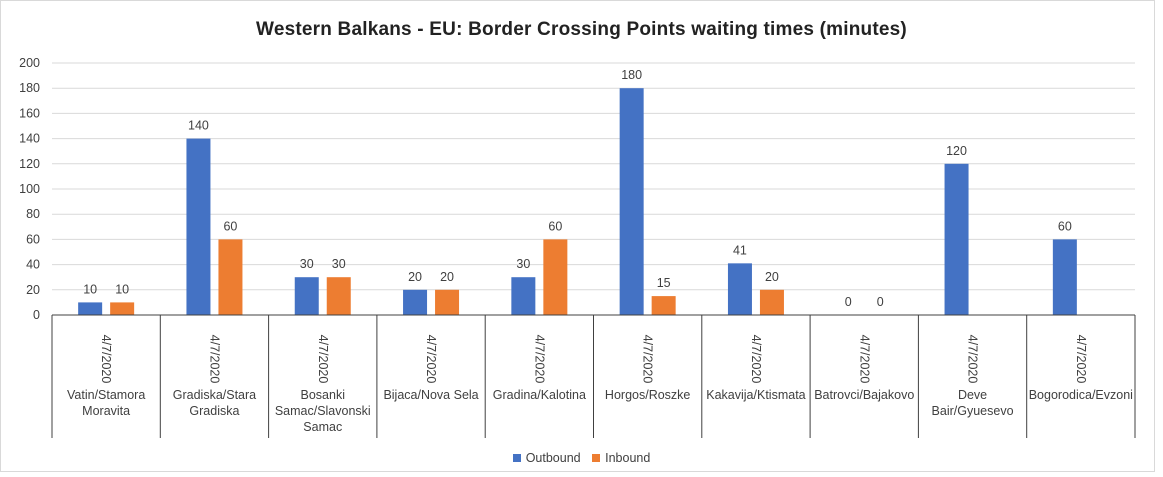 The height and width of the screenshot is (477, 1163). Describe the element at coordinates (596, 458) in the screenshot. I see `legend-swatch-inbound` at that location.